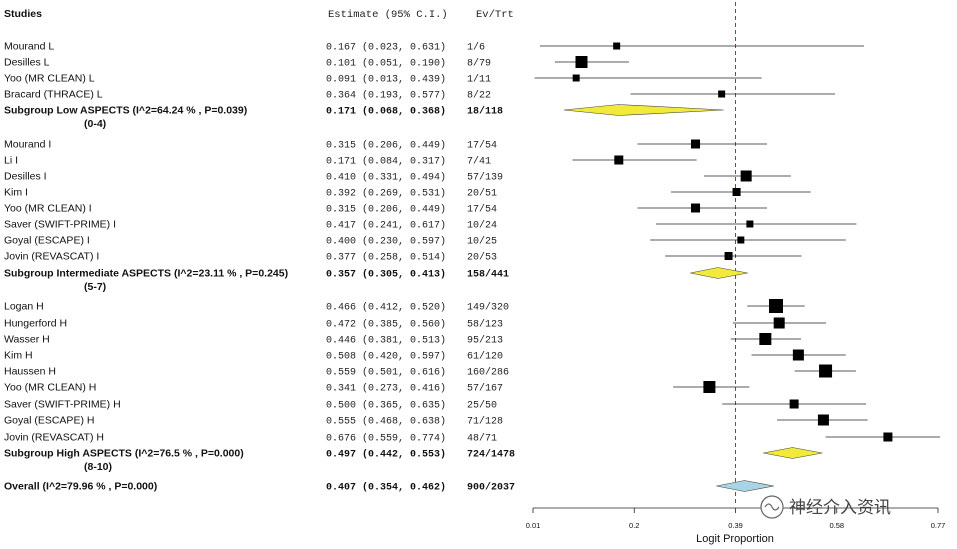 This screenshot has width=957, height=549. Describe the element at coordinates (80, 487) in the screenshot. I see `row-label: Overall (I^2=79.96 % , P=0.000)` at that location.